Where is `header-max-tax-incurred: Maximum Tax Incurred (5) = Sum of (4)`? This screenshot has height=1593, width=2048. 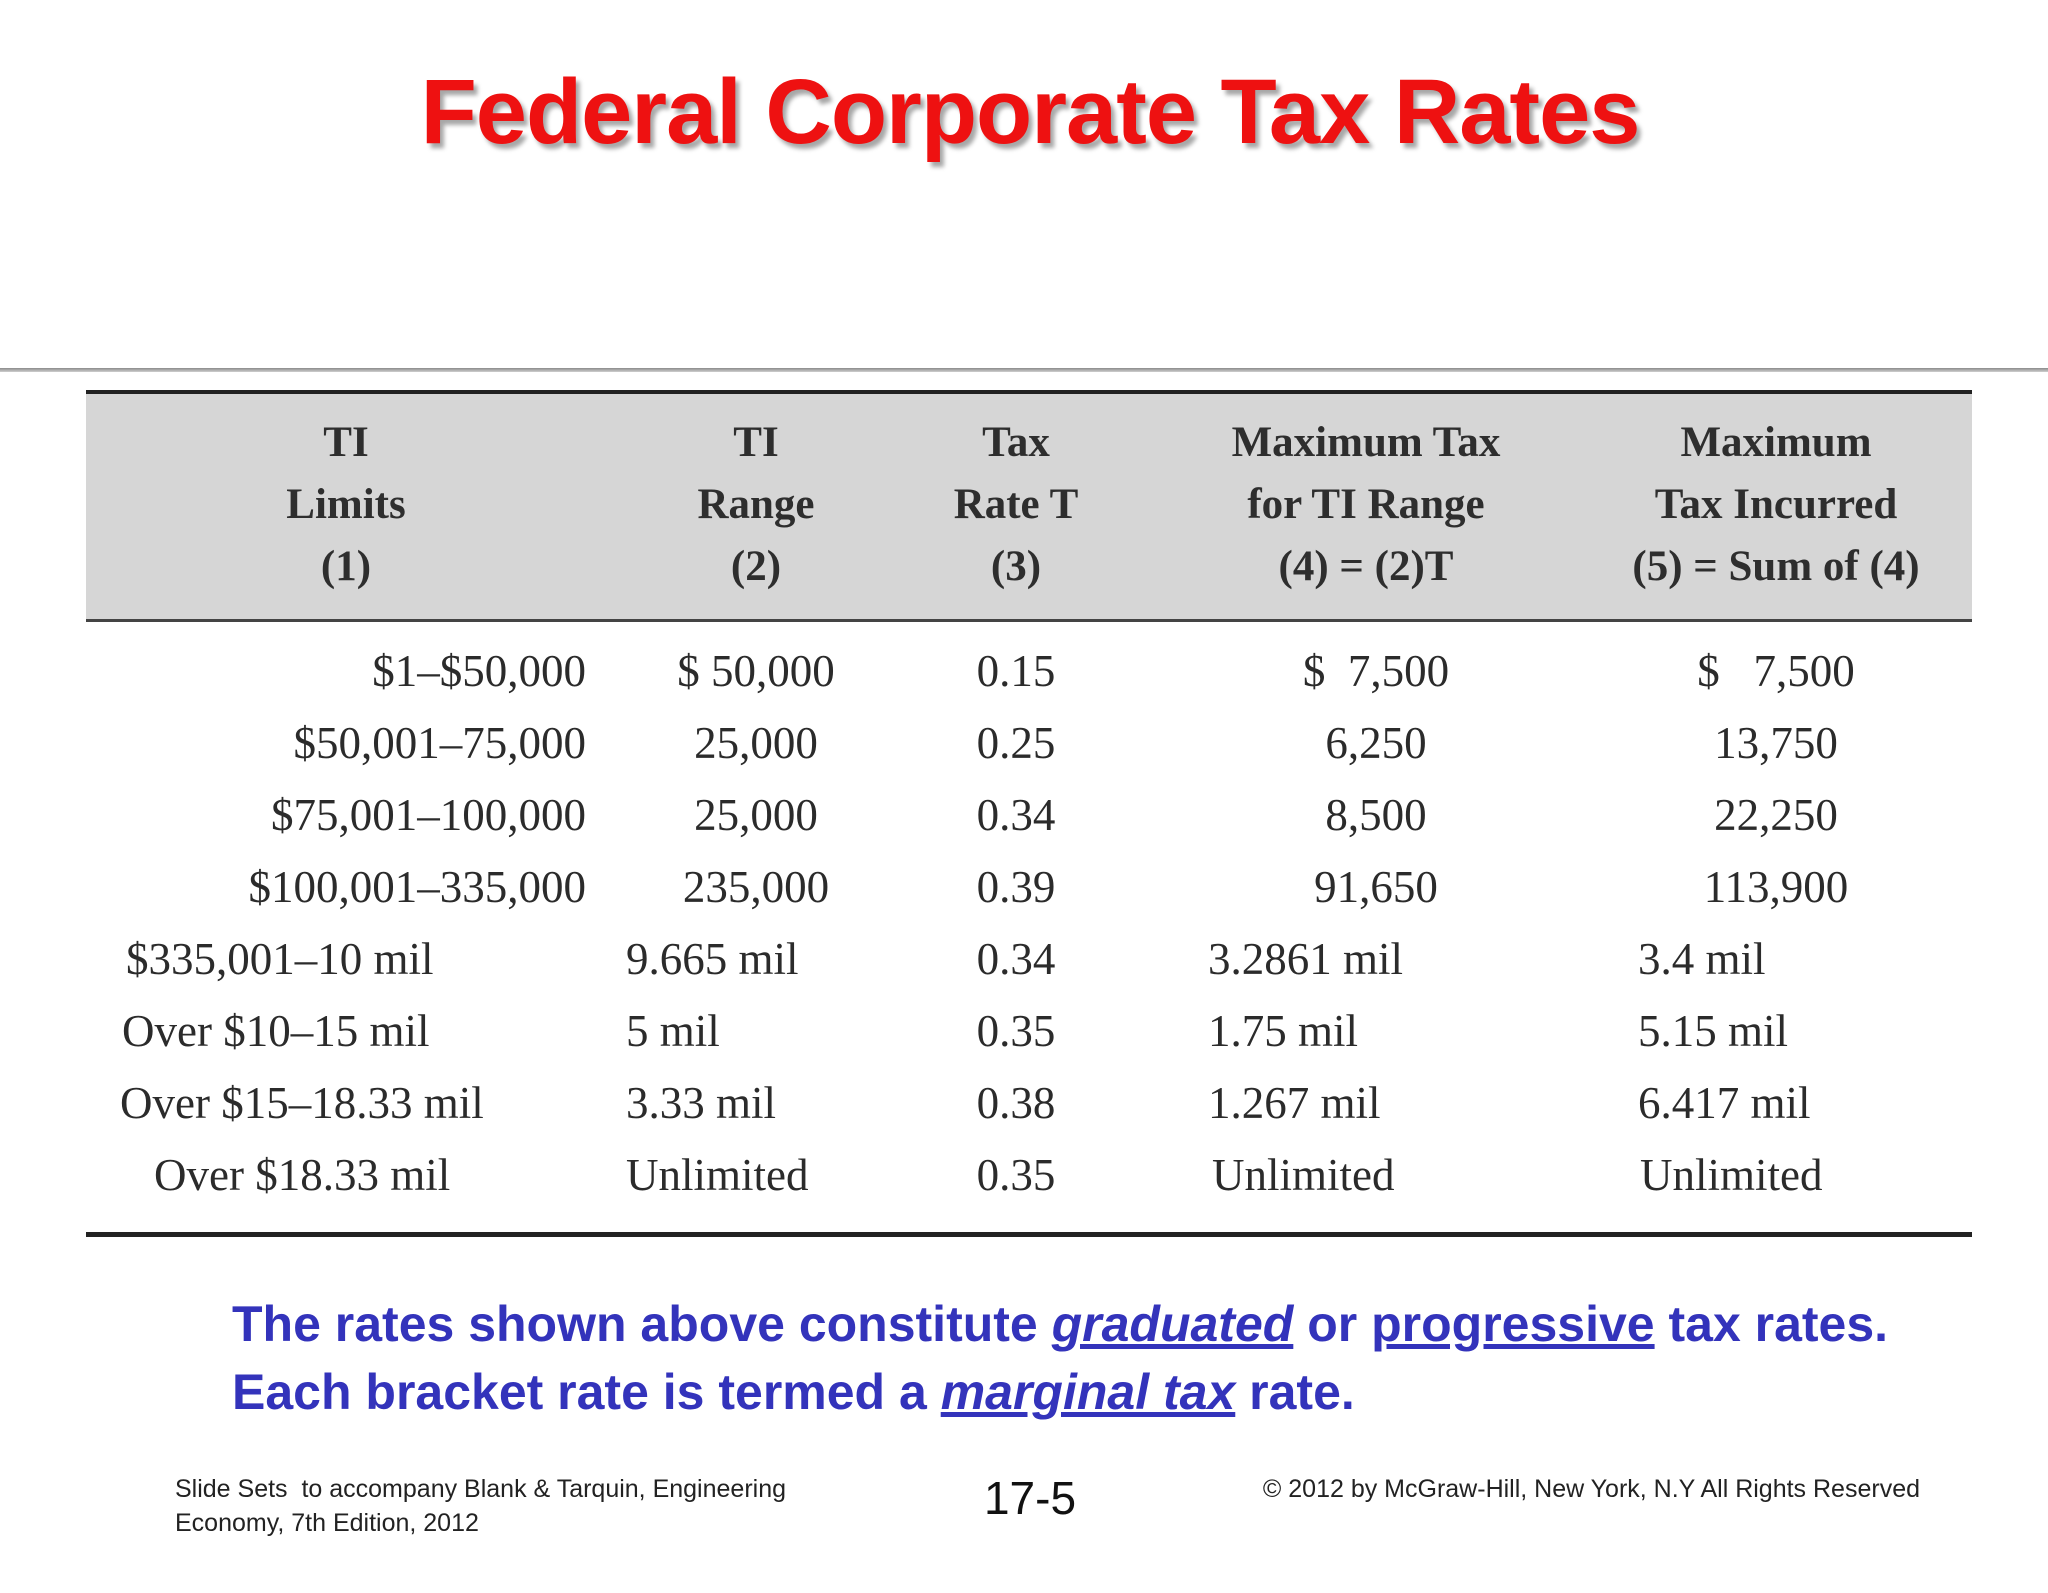
header-max-tax-incurred: Maximum Tax Incurred (5) = Sum of (4) is located at coordinates (1776, 504).